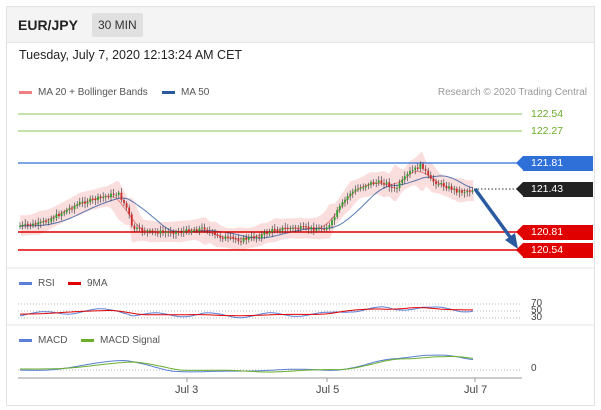 This screenshot has height=410, width=601. What do you see at coordinates (547, 232) in the screenshot?
I see `level-tag-text: 120.81` at bounding box center [547, 232].